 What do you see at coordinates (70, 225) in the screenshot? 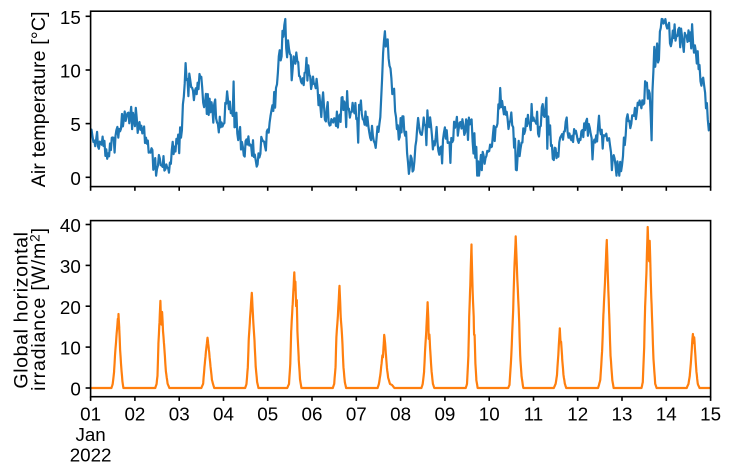
I see `svg-text: 40` at bounding box center [70, 225].